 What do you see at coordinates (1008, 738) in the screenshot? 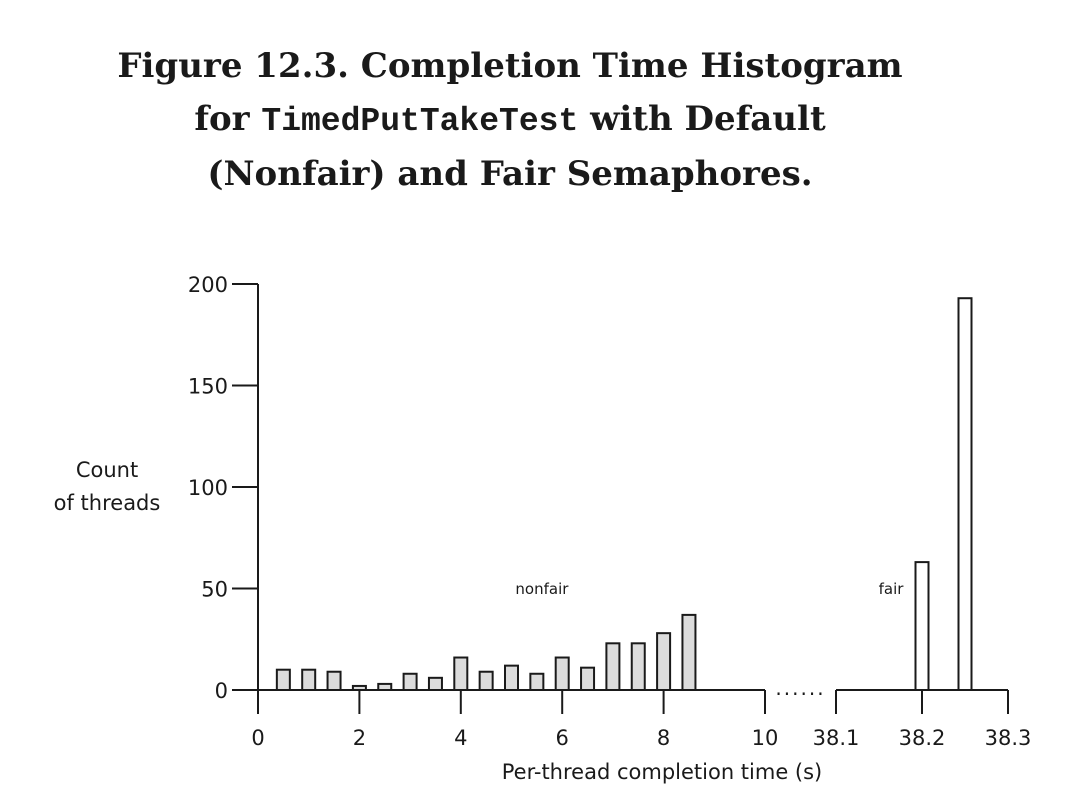
I see `x-tick-label: 38.3` at bounding box center [1008, 738].